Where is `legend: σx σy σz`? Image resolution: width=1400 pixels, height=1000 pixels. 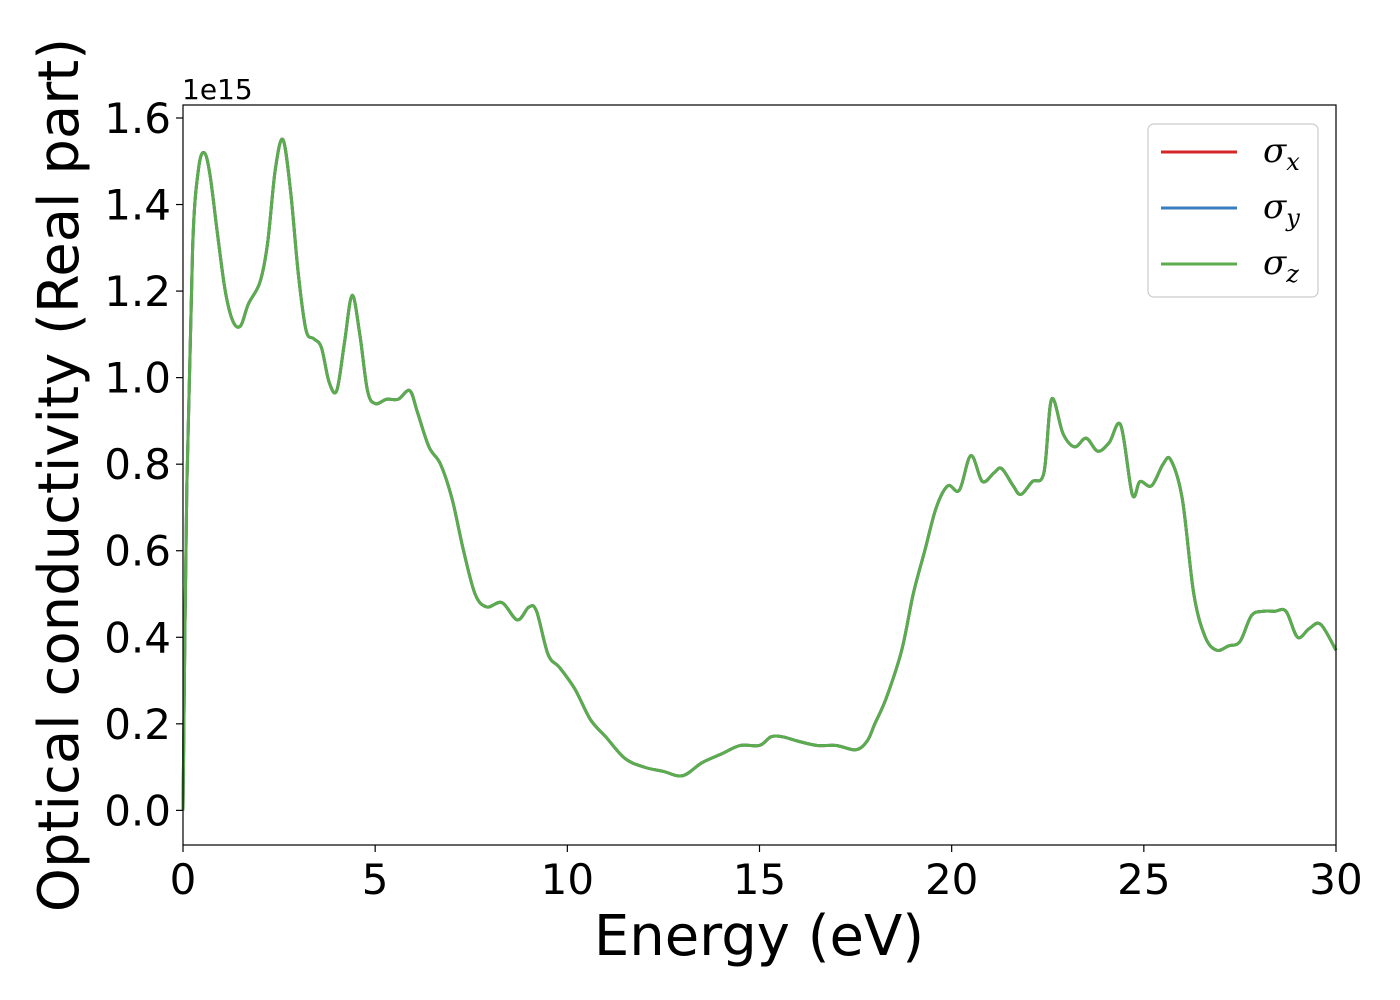
legend: σx σy σz is located at coordinates (1233, 210).